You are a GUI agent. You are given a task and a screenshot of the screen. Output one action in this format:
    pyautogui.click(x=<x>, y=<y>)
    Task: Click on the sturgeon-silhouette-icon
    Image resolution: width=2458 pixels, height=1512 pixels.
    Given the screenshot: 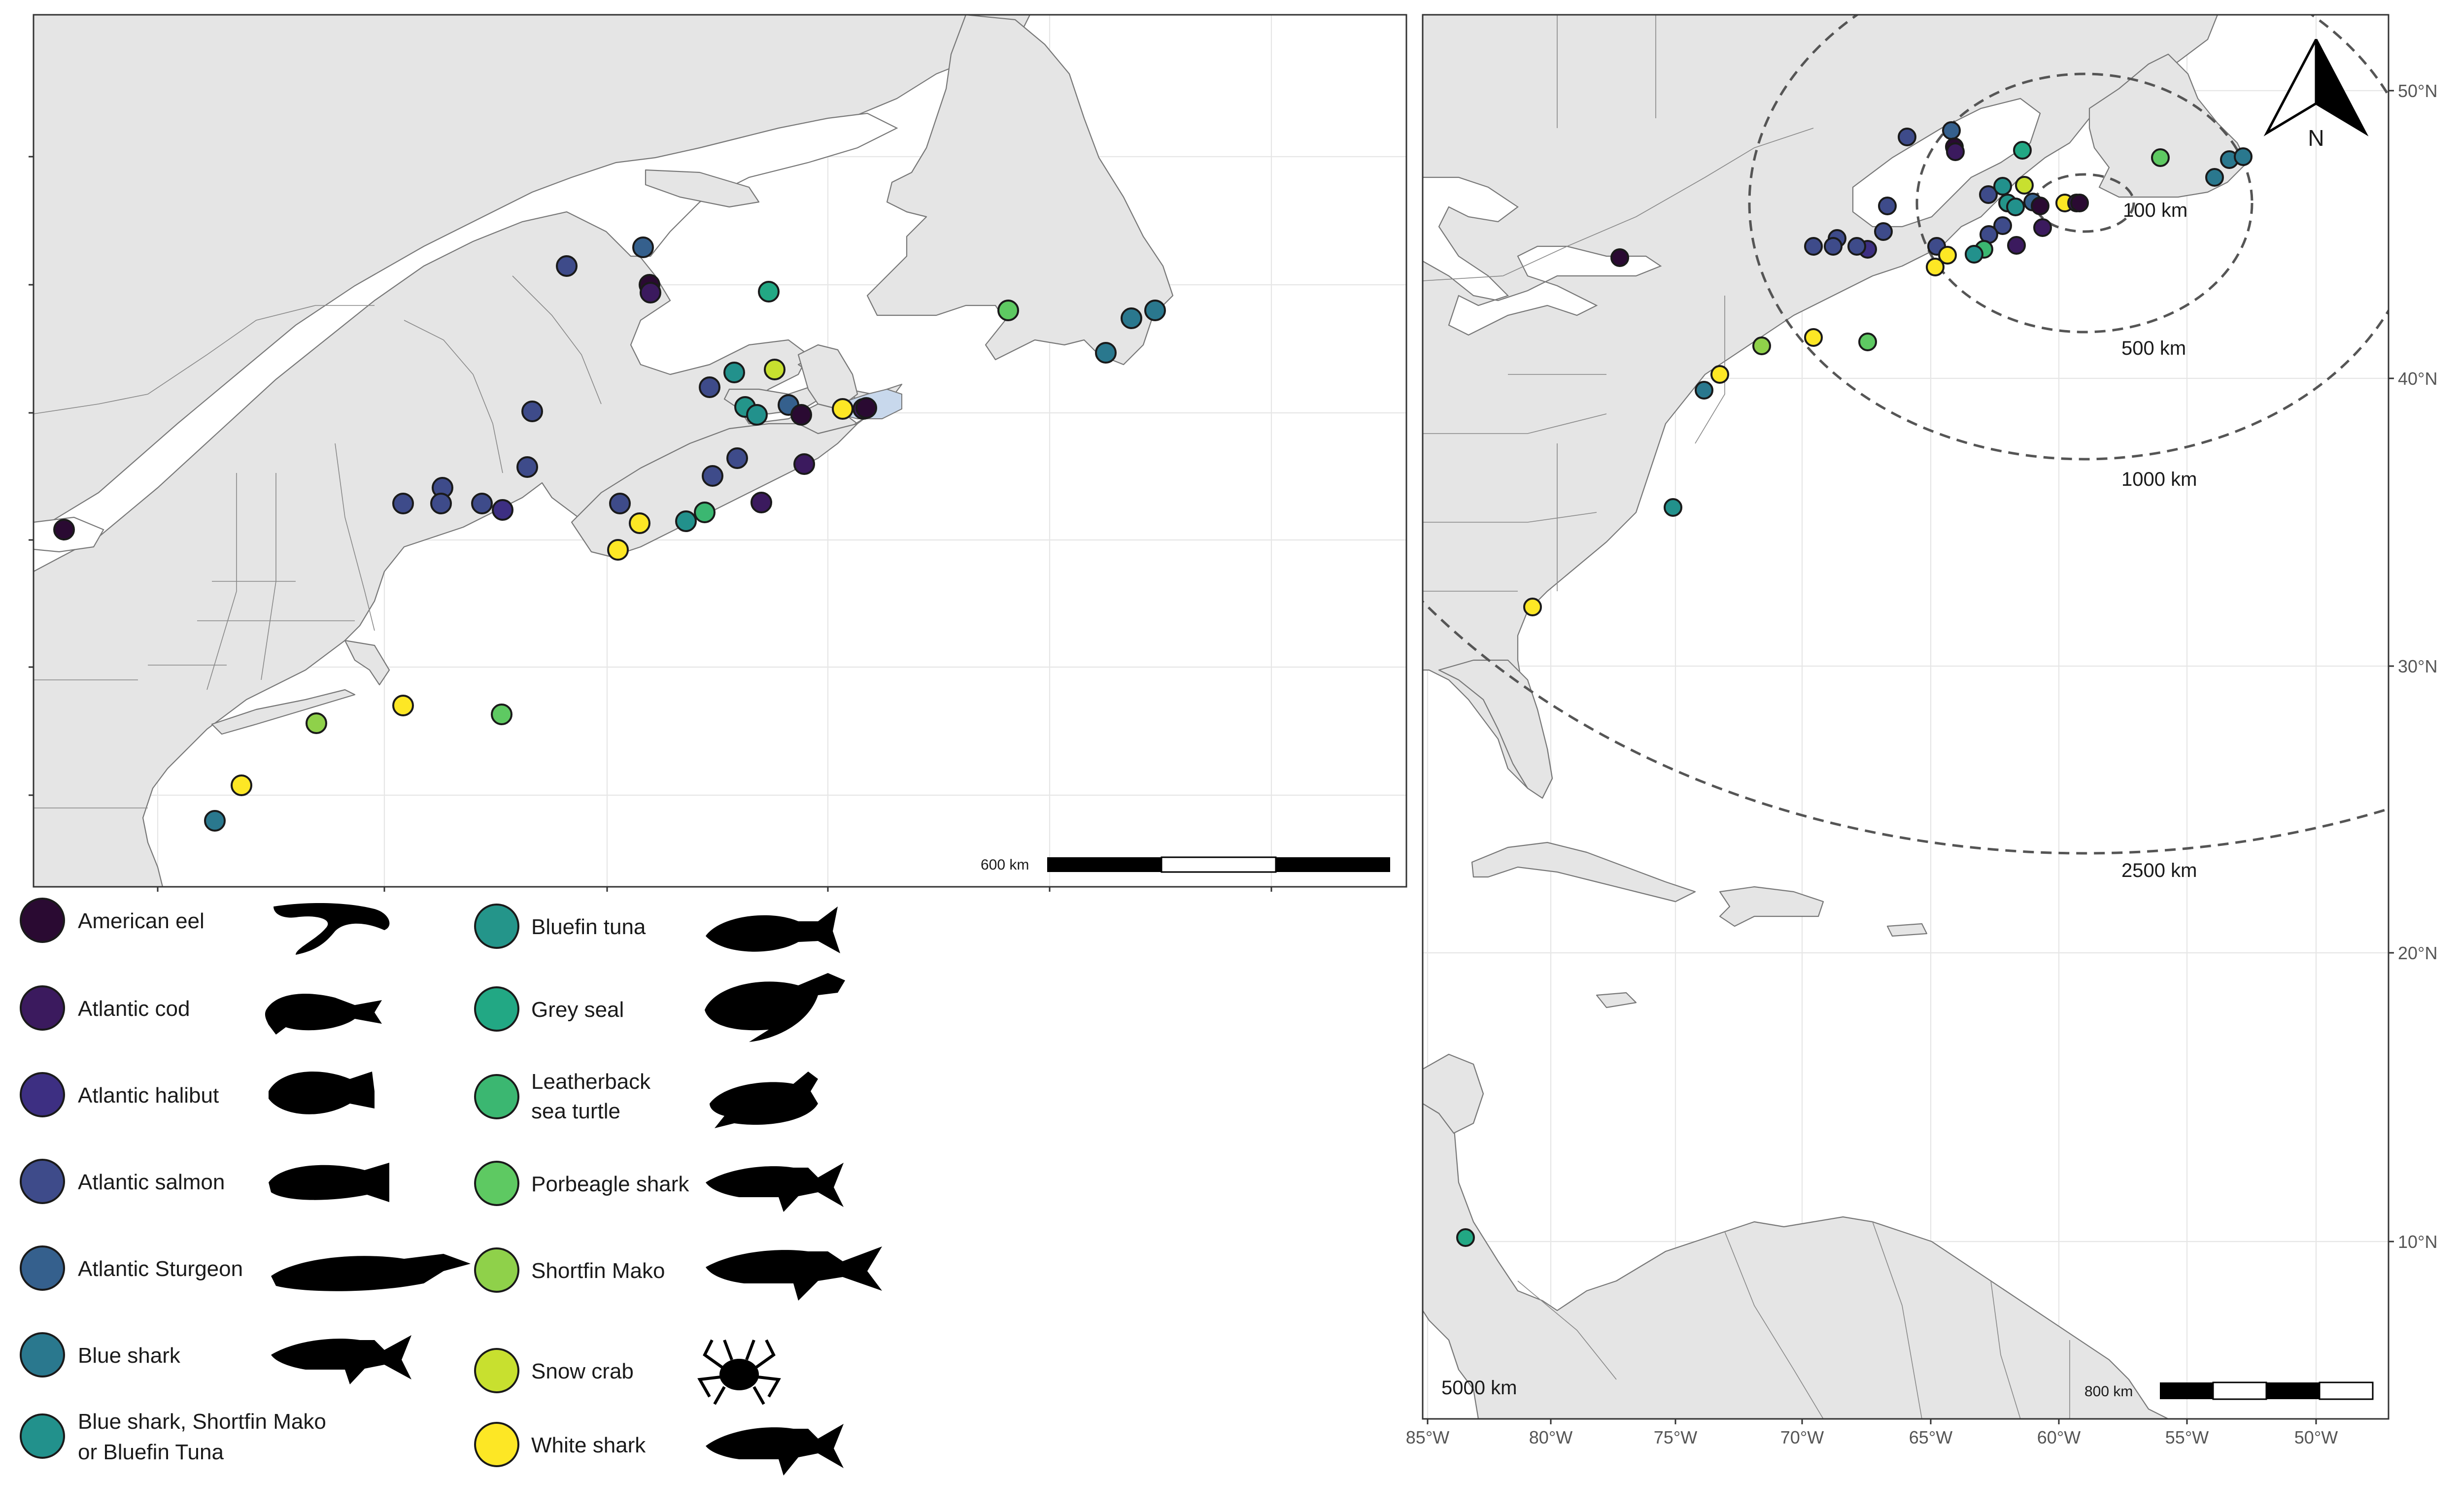 What is the action you would take?
    pyautogui.click(x=371, y=1272)
    